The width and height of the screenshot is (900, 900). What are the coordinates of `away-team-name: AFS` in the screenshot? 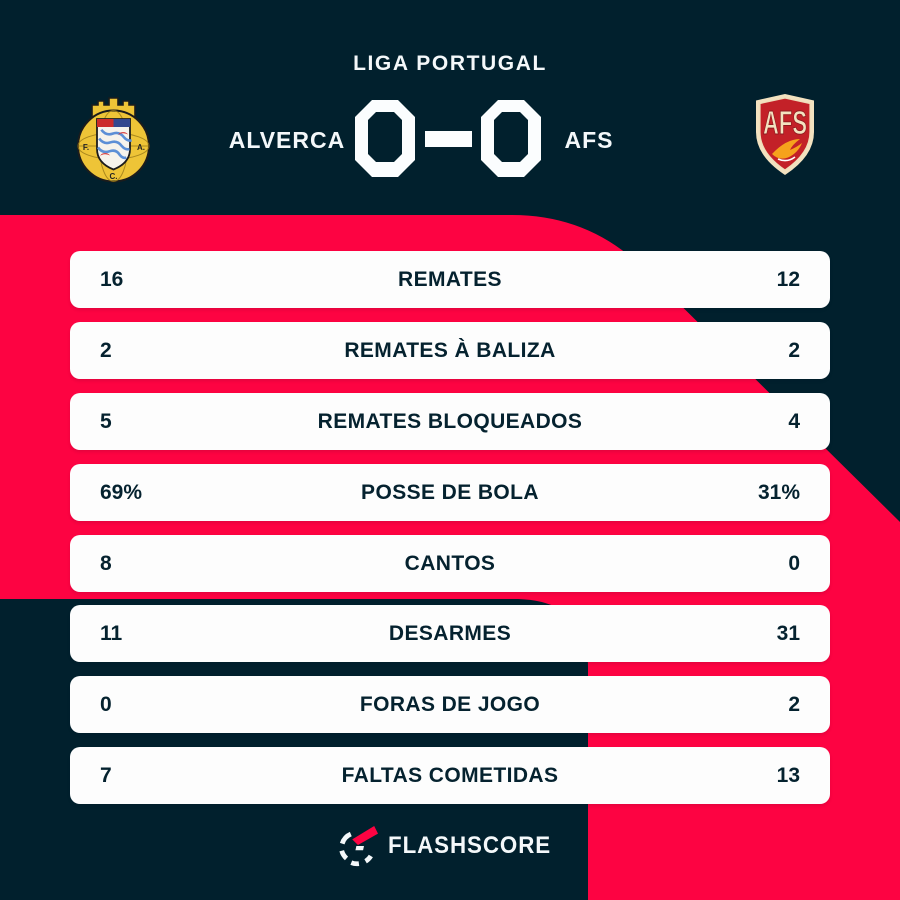 It's located at (589, 140).